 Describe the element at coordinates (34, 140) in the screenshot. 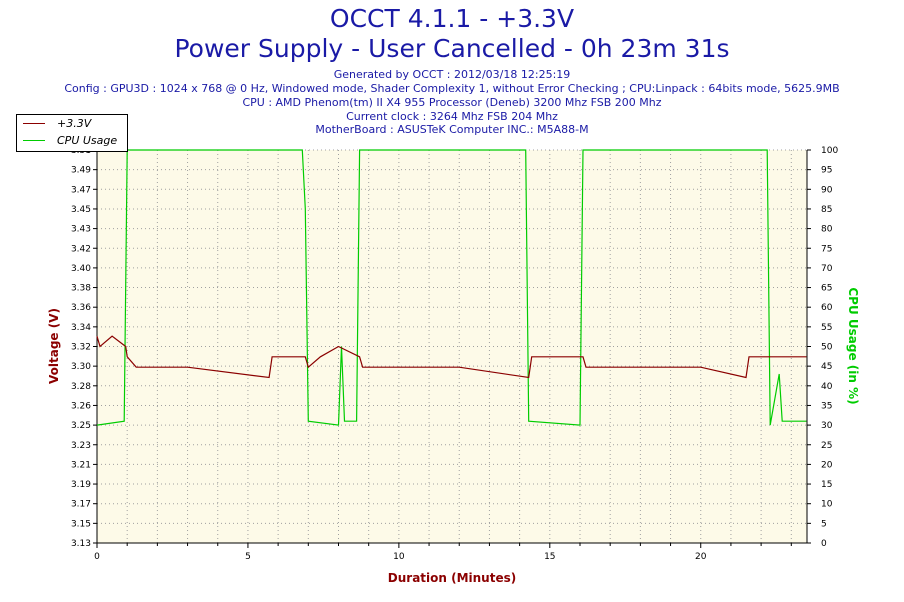

I see `legend-swatch-cpu` at that location.